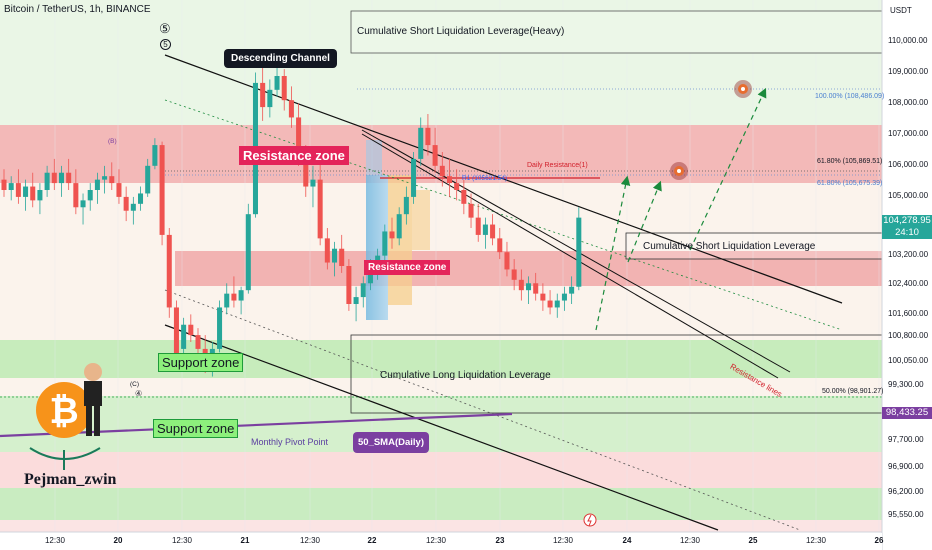 The image size is (932, 550). Describe the element at coordinates (850, 96) in the screenshot. I see `annotation-fib-100: 100.00% (108,486.09)` at that location.